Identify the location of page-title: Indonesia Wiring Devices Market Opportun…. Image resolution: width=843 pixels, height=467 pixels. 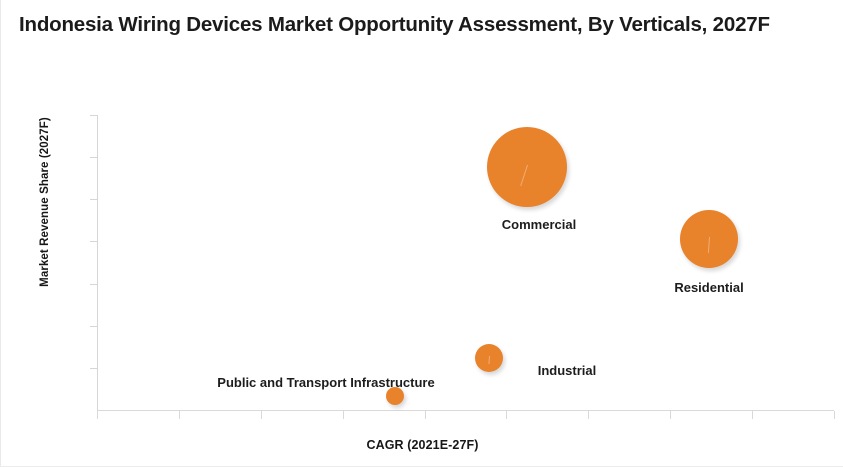
(394, 24).